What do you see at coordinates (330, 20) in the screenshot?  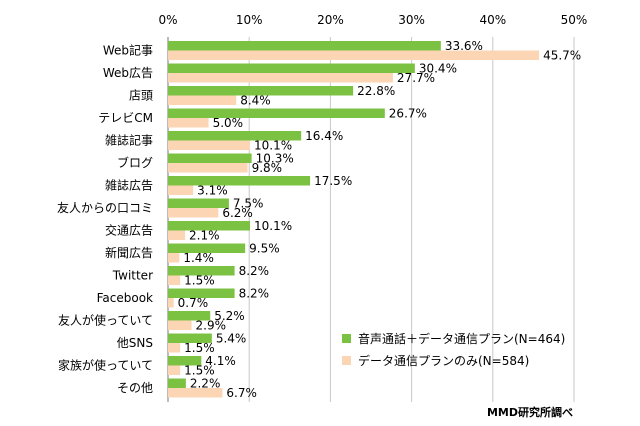 I see `x-tick-label: 20%` at bounding box center [330, 20].